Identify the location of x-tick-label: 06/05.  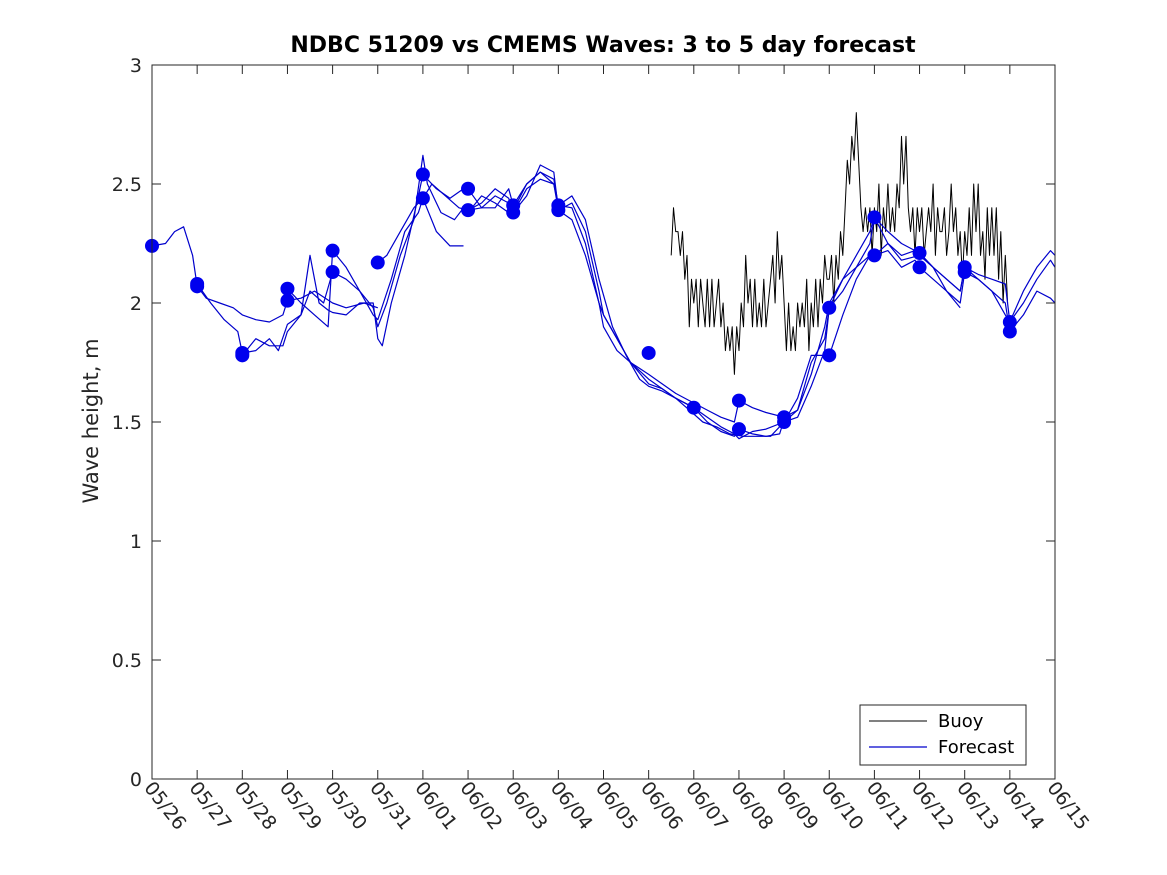
(616, 806).